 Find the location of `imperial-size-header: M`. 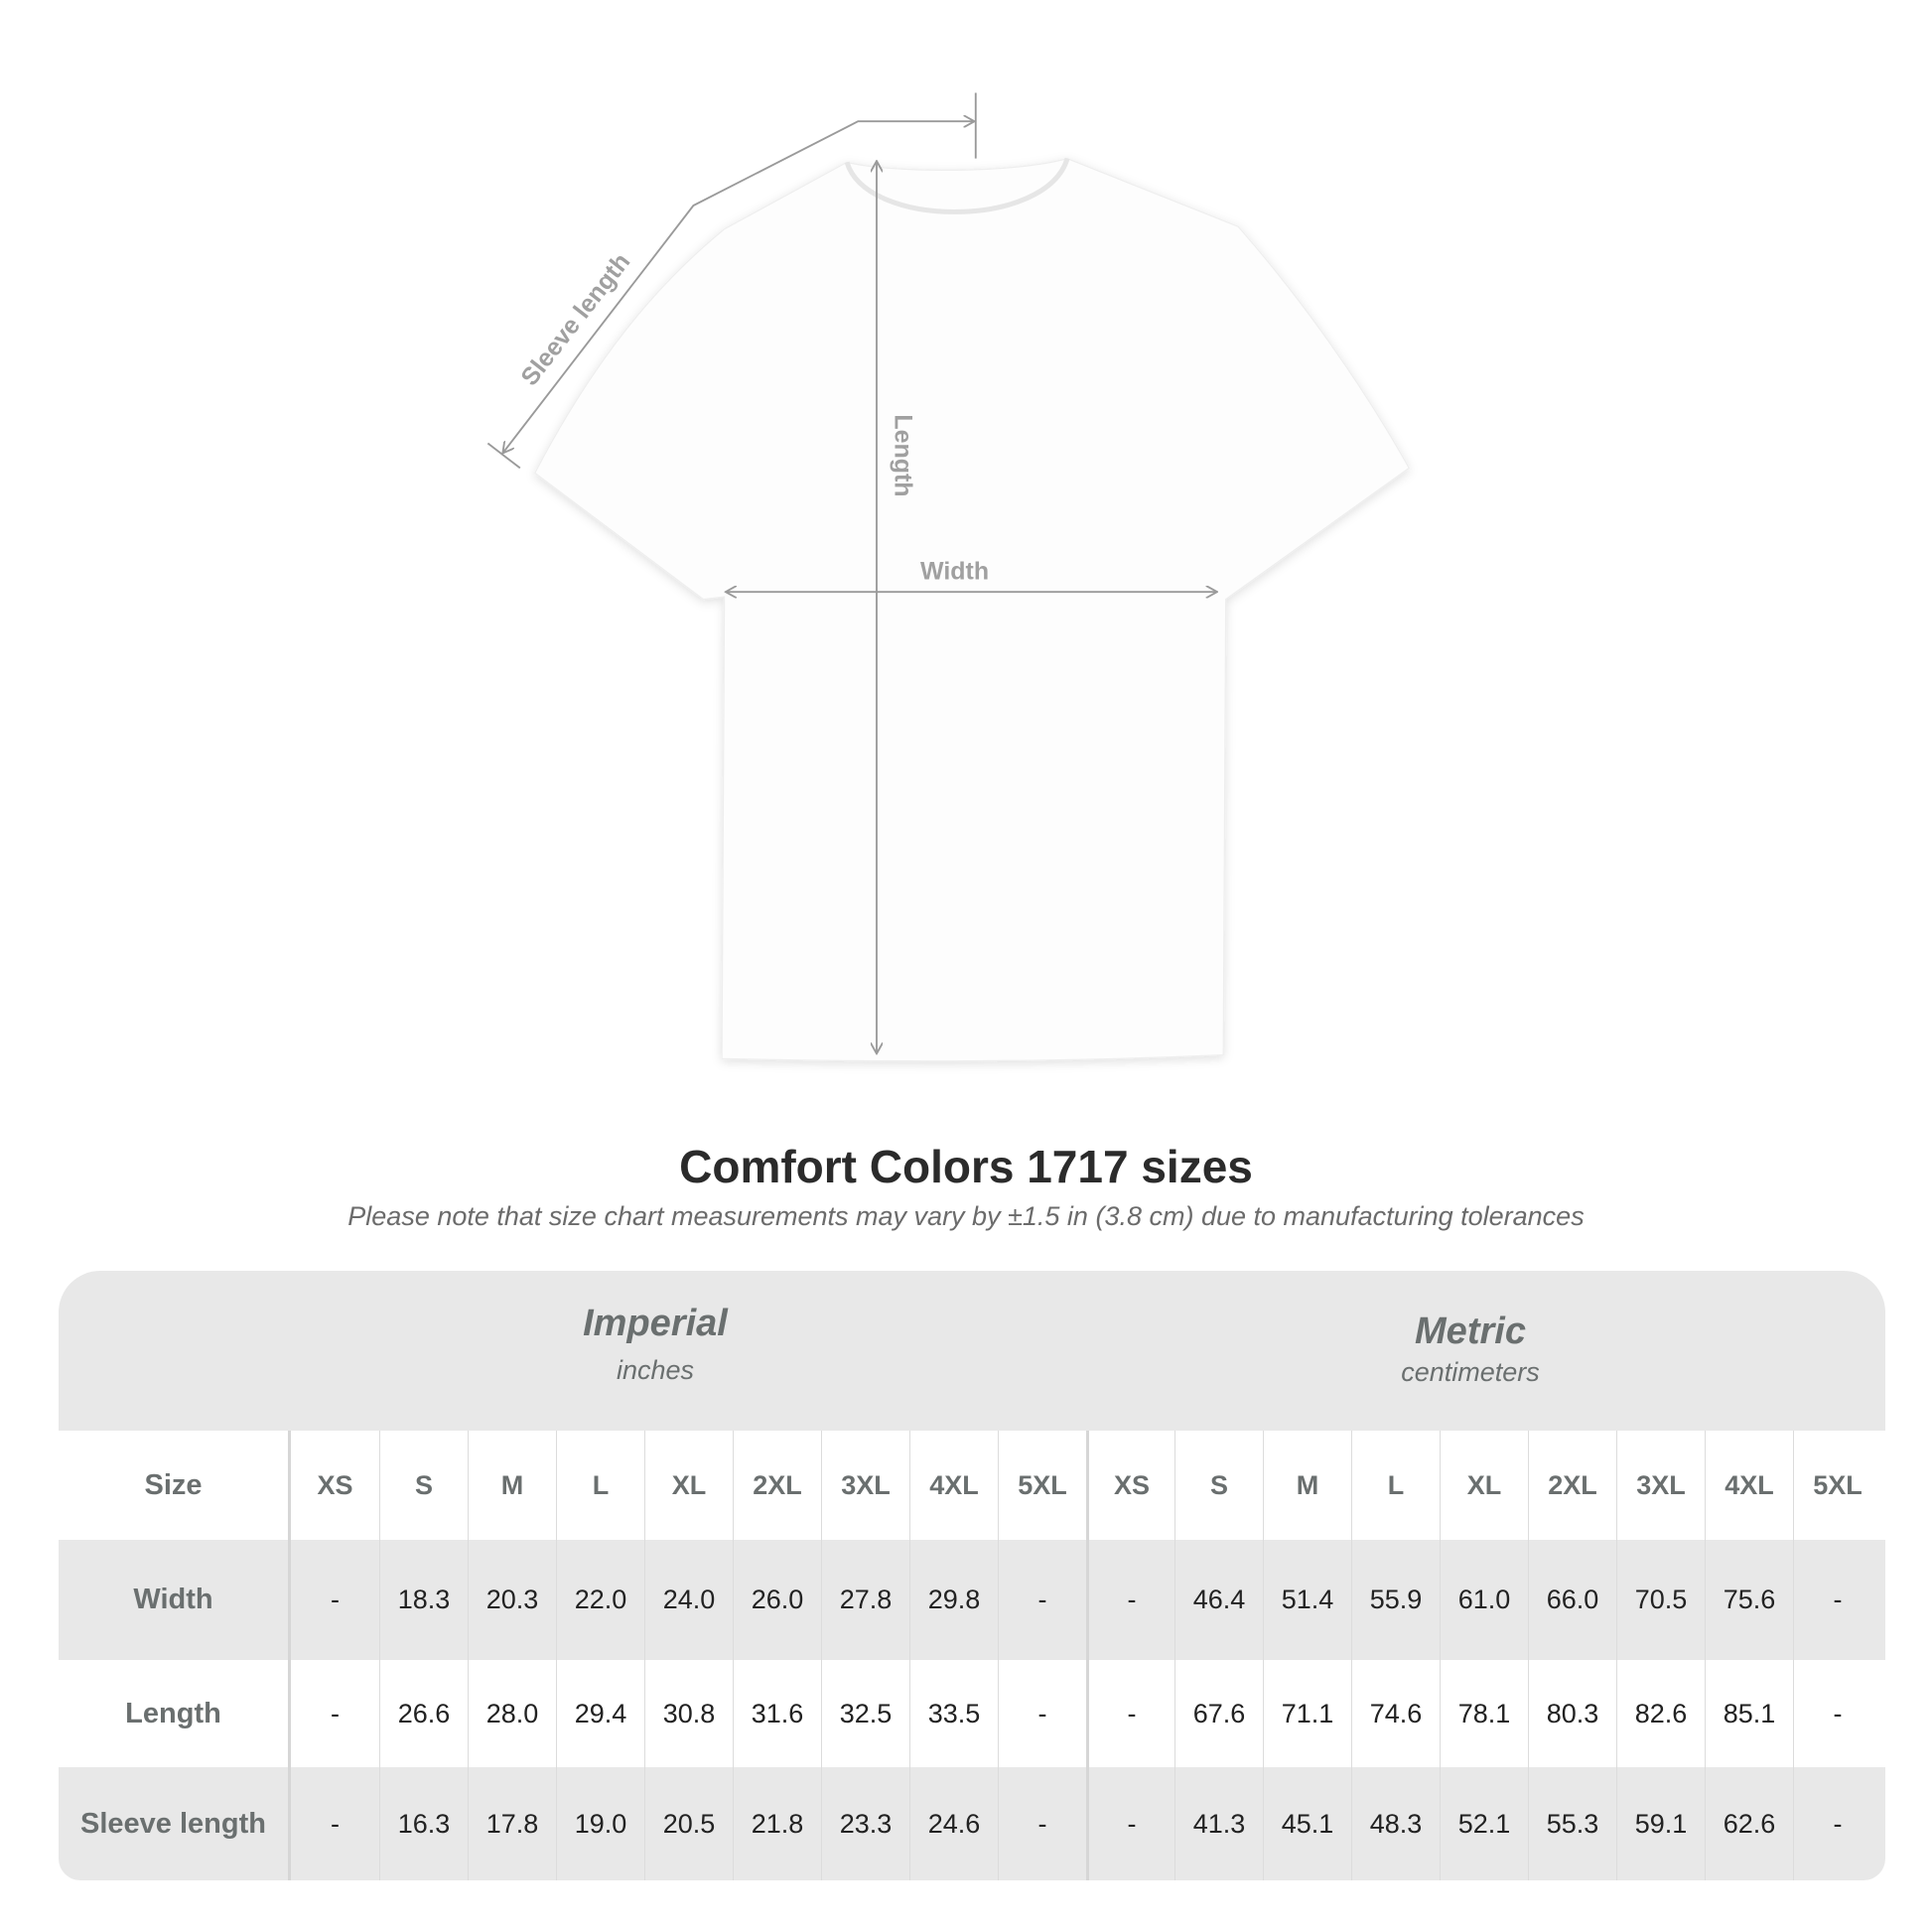

imperial-size-header: M is located at coordinates (512, 1486).